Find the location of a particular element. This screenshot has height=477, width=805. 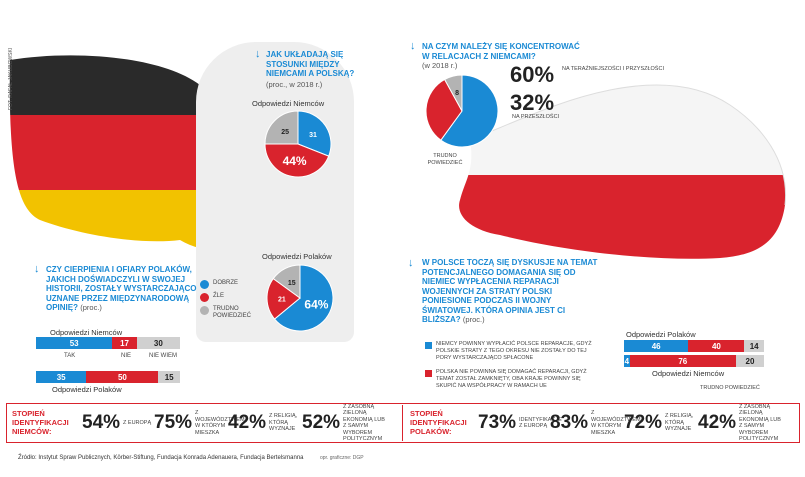

bar-segment: 76 is located at coordinates (682, 361).